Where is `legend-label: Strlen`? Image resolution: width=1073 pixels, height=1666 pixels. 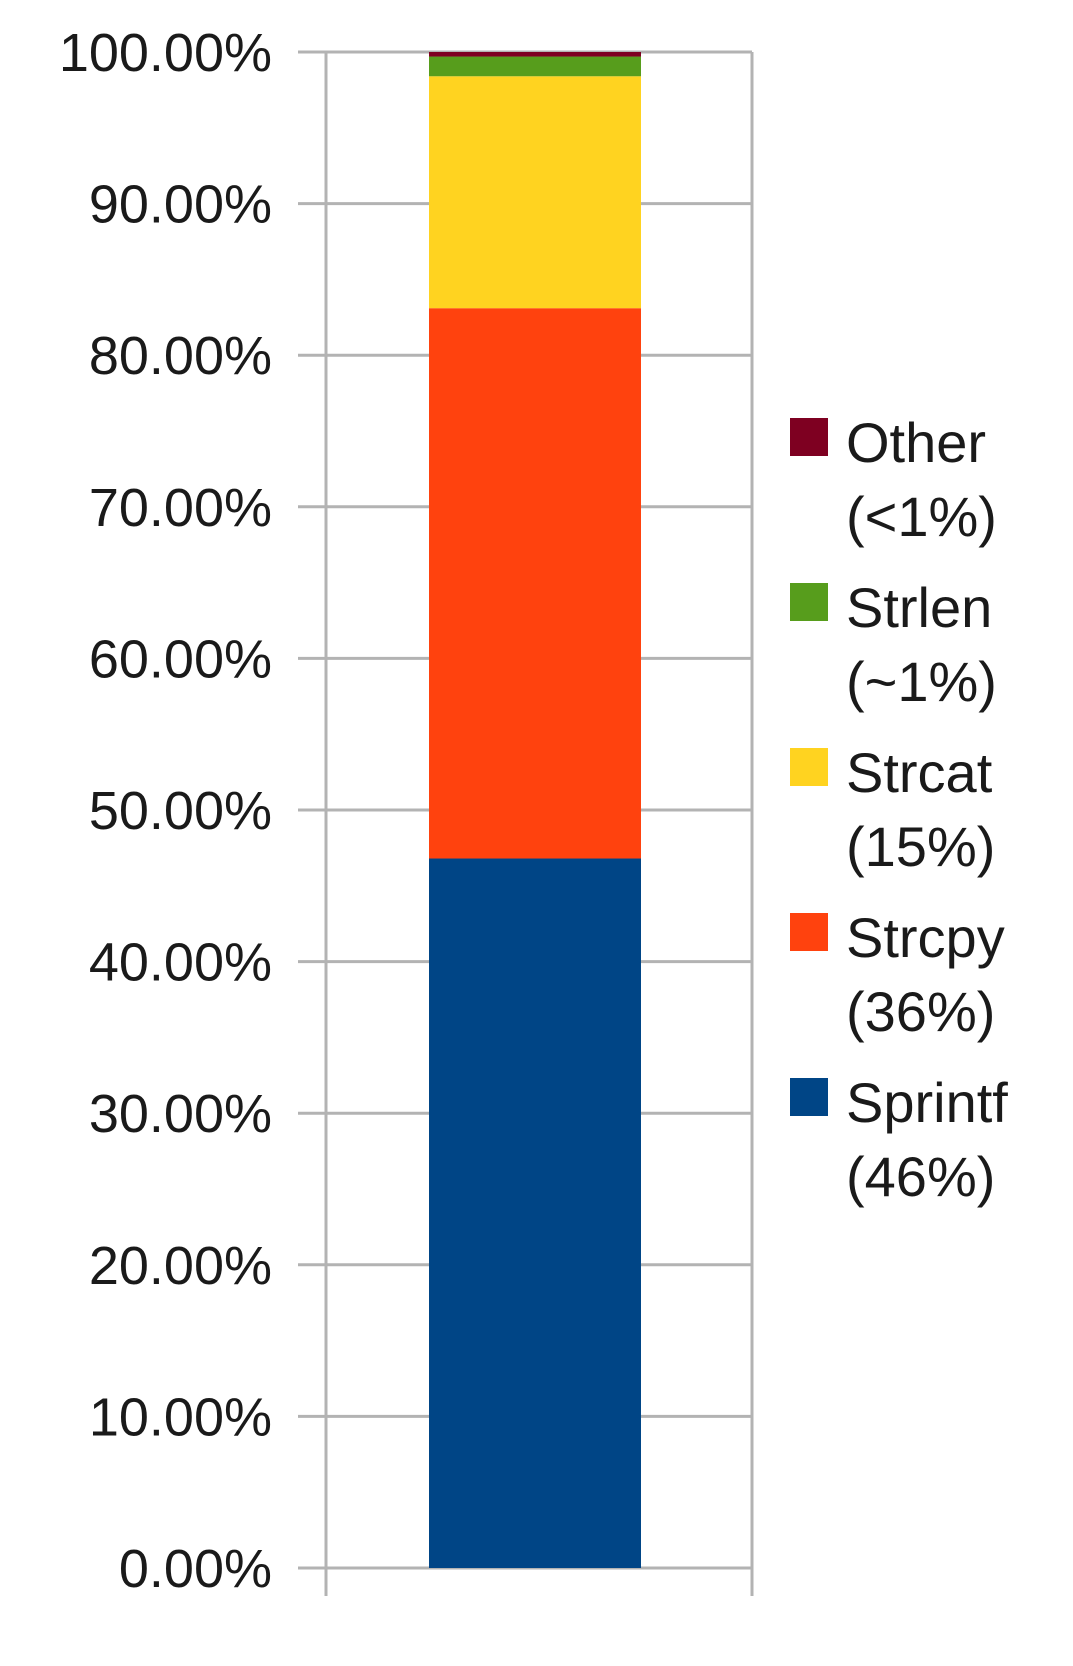
legend-label: Strlen is located at coordinates (919, 607).